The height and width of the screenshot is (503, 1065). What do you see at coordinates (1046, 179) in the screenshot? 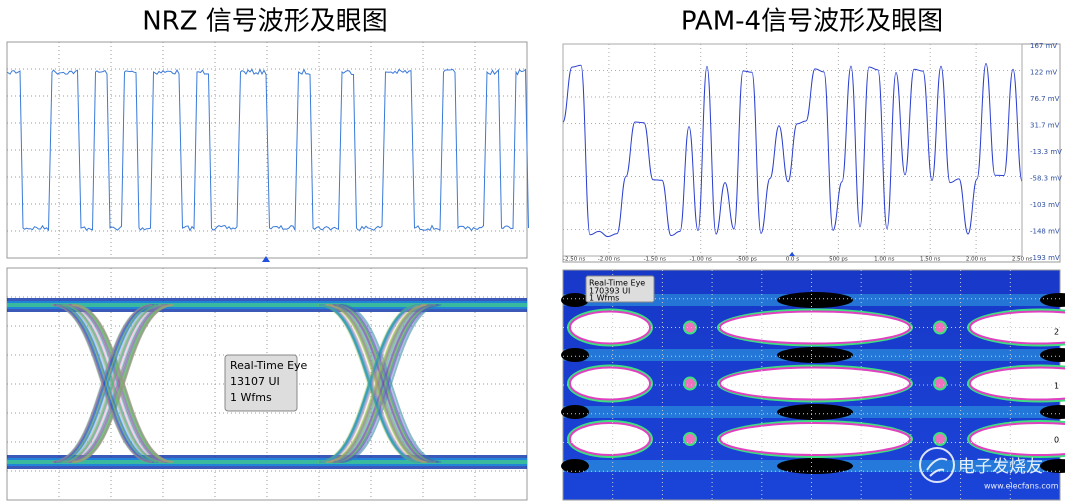
I see `y-axis-label: -58.3 mV` at bounding box center [1046, 179].